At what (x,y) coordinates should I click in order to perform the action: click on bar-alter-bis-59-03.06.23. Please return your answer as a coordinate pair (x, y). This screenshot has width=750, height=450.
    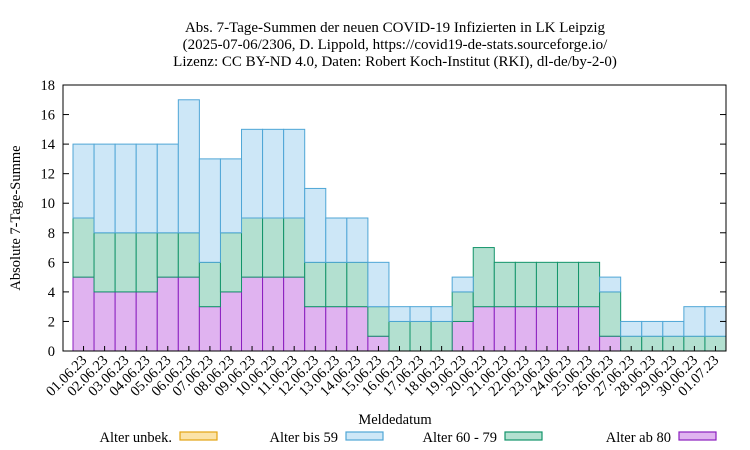
    Looking at the image, I should click on (125, 188).